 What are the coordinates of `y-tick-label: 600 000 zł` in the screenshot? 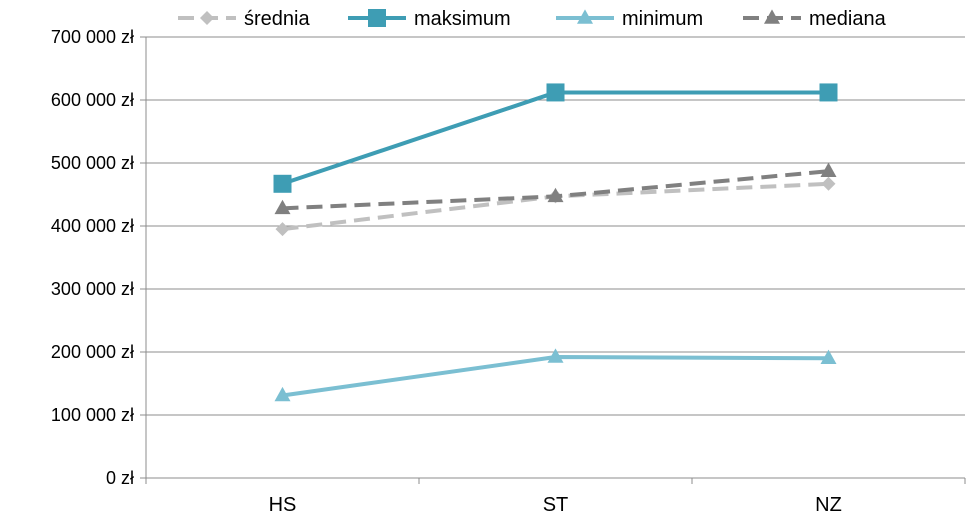 It's located at (92, 100).